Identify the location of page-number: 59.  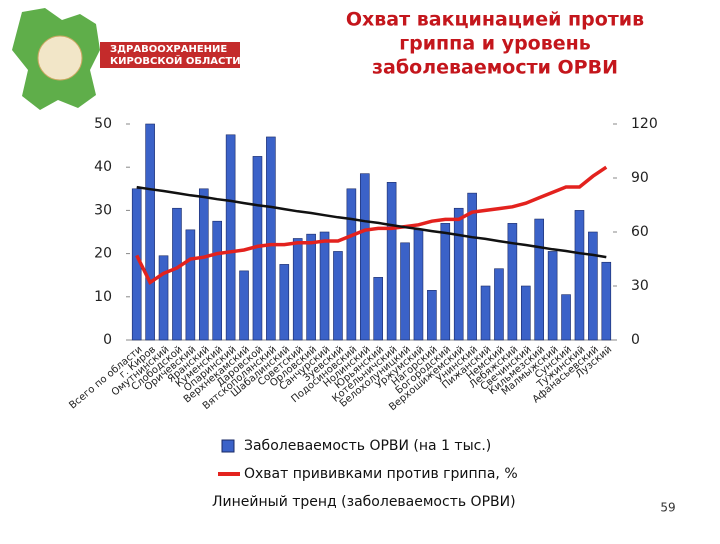
(667, 508).